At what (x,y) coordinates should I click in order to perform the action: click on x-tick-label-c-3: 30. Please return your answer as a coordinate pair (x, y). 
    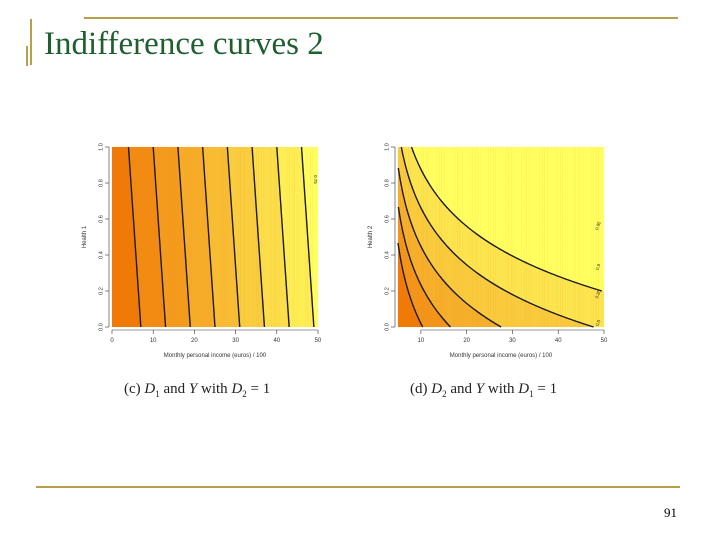
    Looking at the image, I should click on (235, 341).